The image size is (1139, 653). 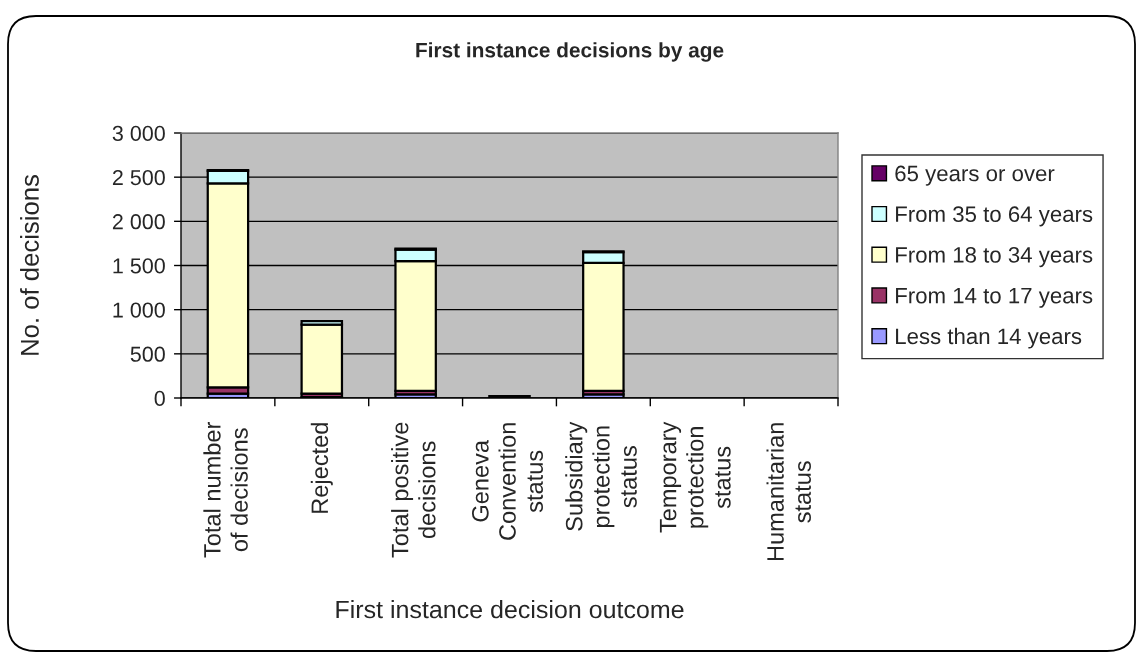 I want to click on y-tick-label: 2 000, so click(x=138, y=222).